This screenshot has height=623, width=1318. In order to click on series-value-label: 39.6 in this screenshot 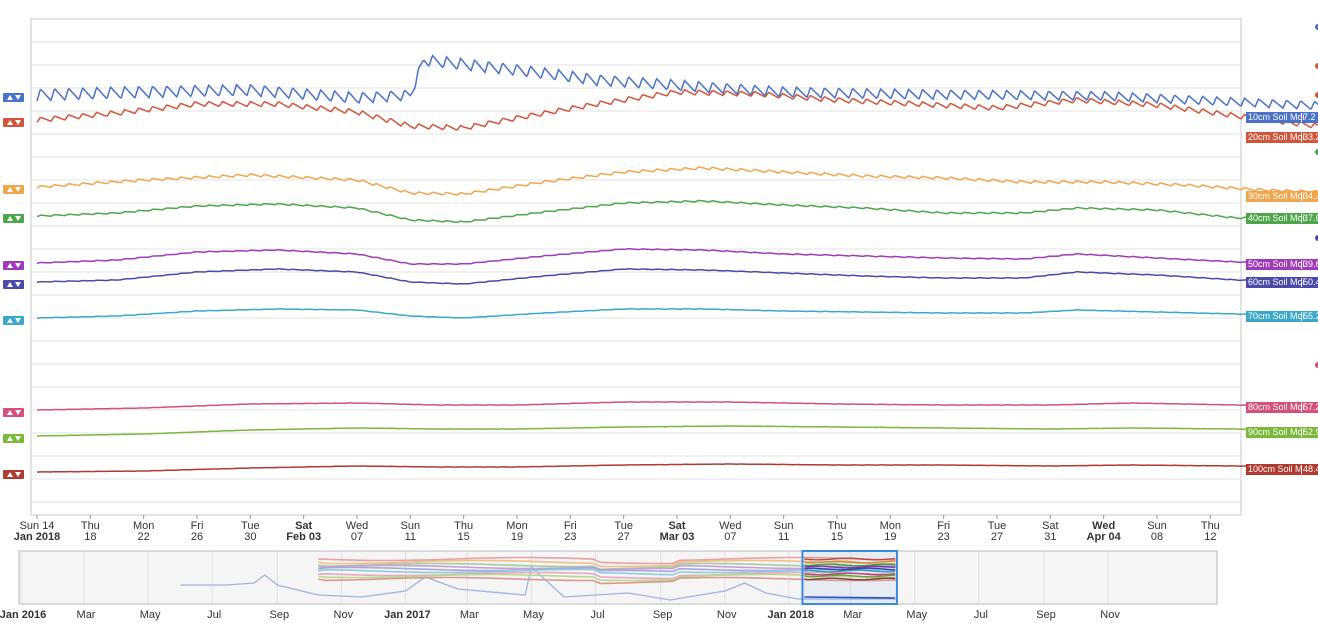, I will do `click(1310, 264)`.